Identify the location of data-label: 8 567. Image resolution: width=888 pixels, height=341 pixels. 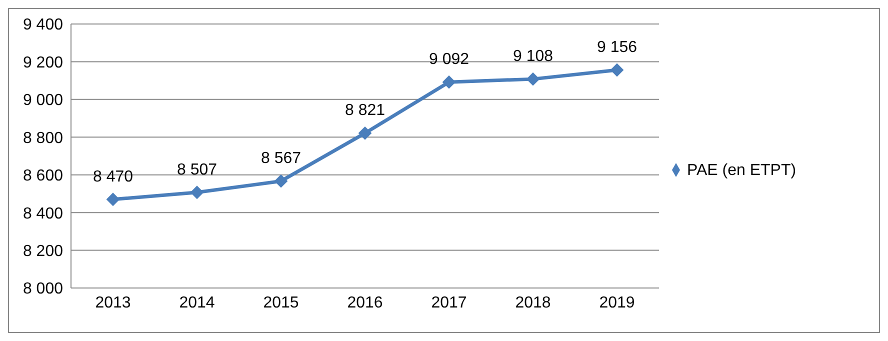
(281, 159).